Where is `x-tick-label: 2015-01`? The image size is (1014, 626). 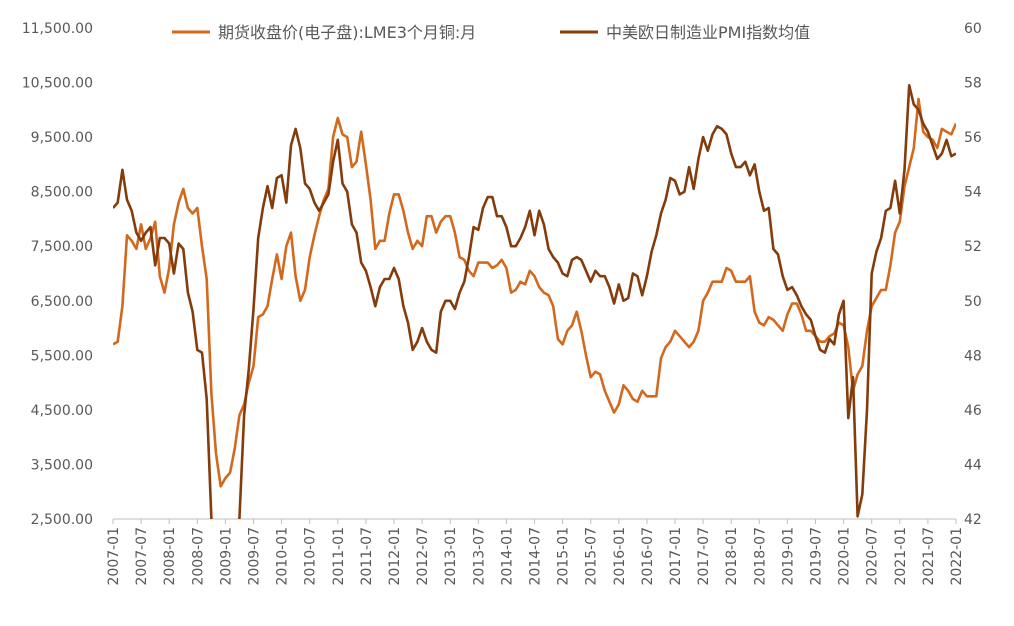
x-tick-label: 2015-01 is located at coordinates (564, 556).